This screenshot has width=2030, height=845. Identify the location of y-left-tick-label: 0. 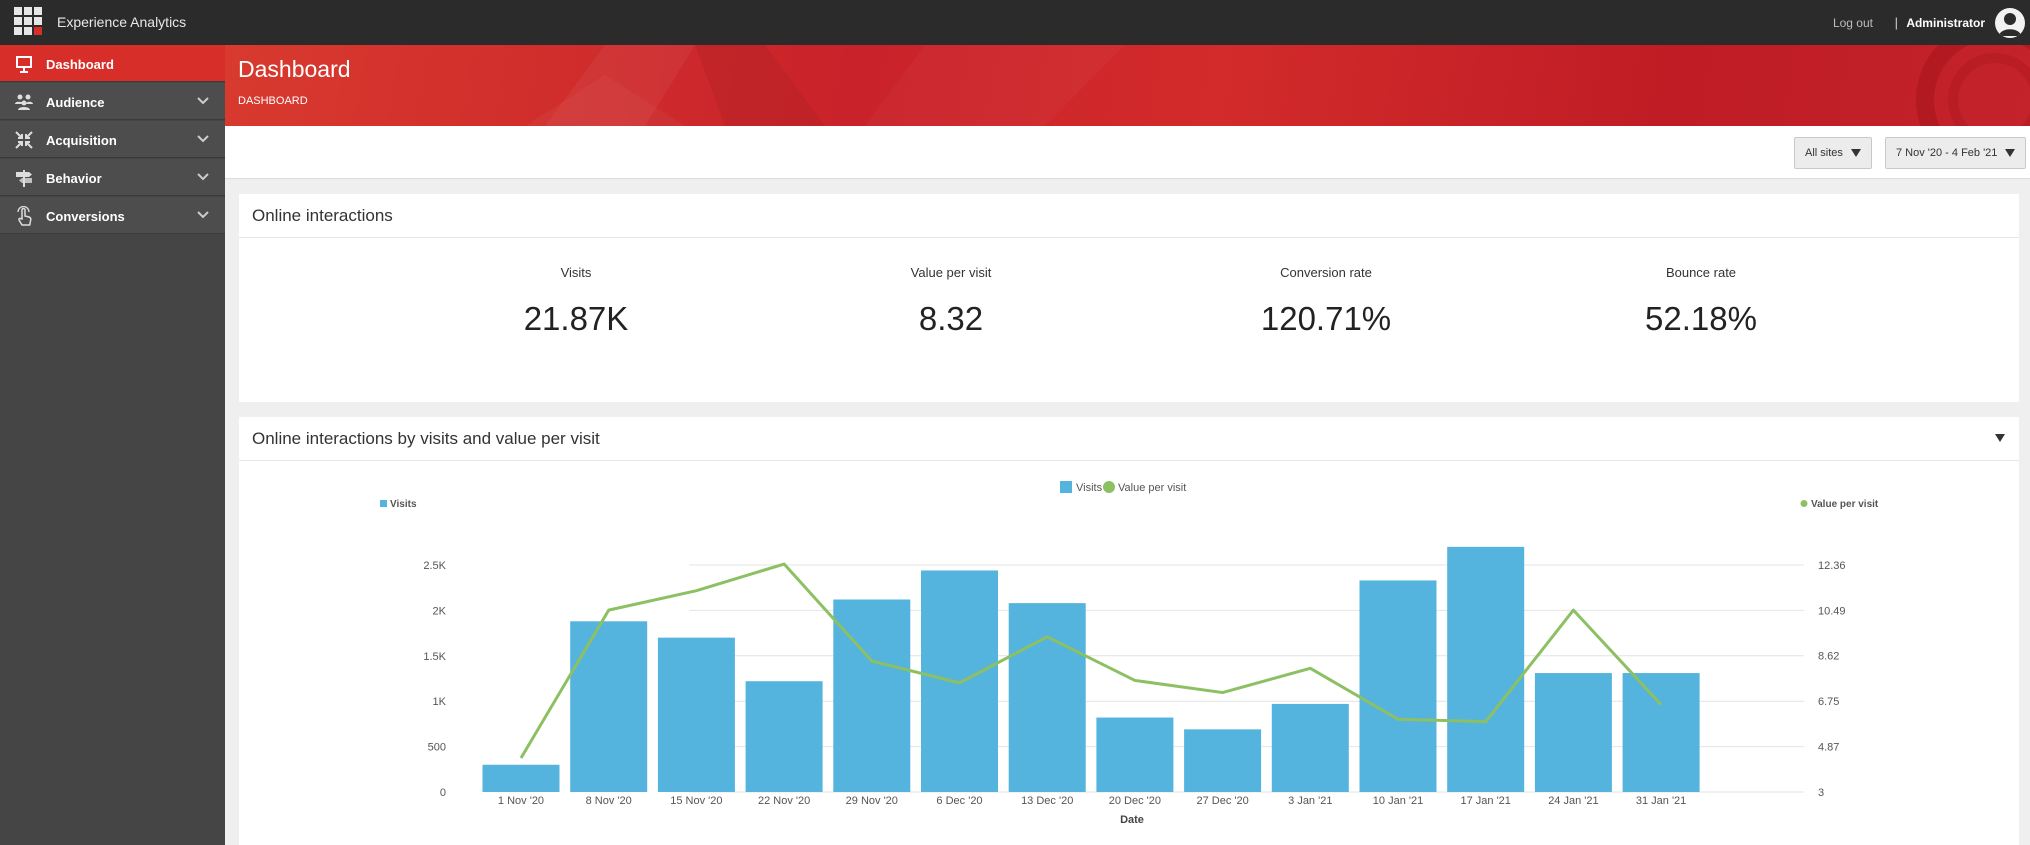
(443, 793).